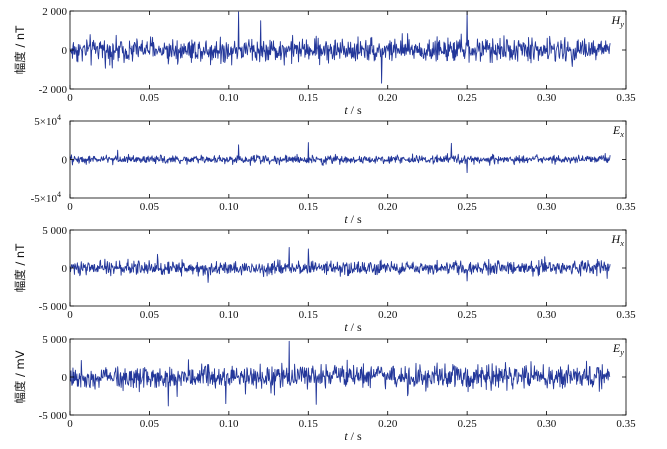 The image size is (667, 449). I want to click on channel-label: Ey, so click(618, 349).